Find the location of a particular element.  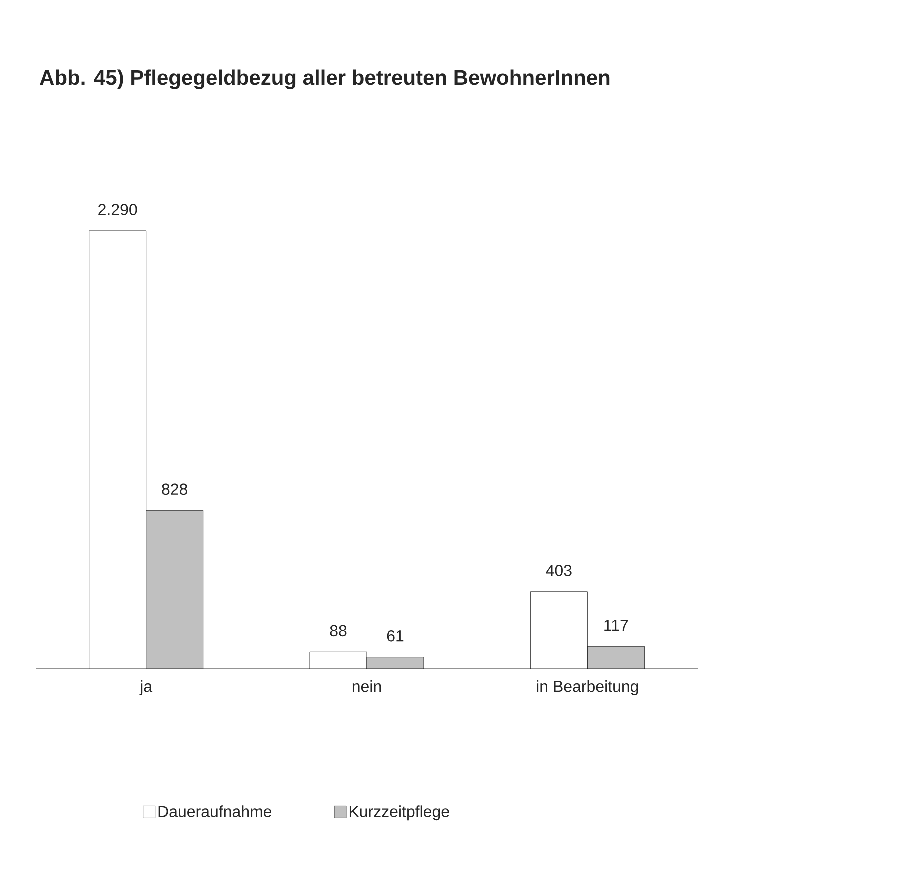

chart-title: Abb. 45) Pflegegeldbezug aller betreuten BewohnerInnen is located at coordinates (325, 80).